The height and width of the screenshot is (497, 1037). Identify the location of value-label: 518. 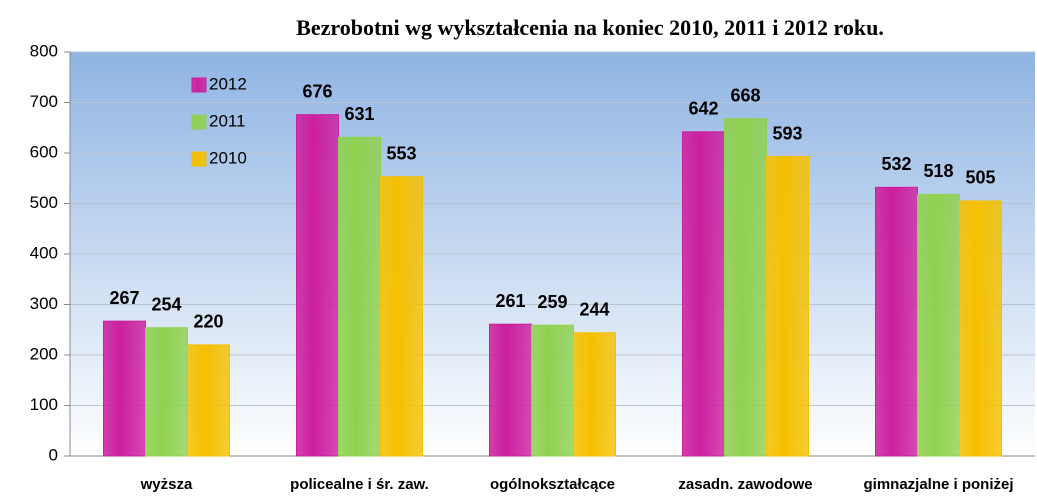
(938, 171).